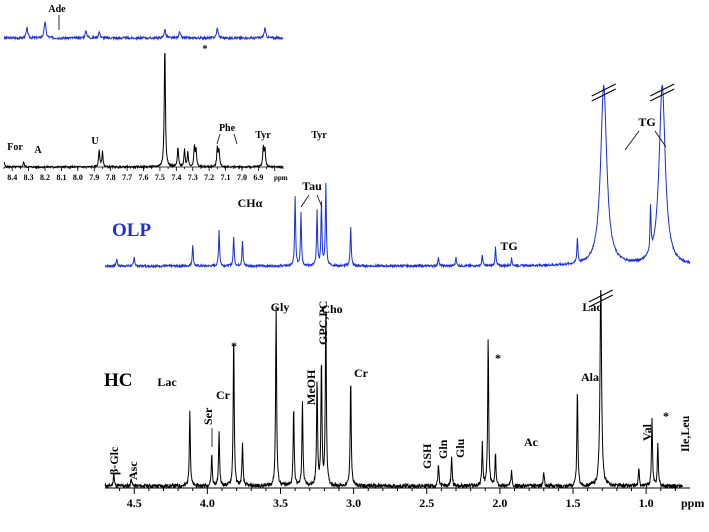 This screenshot has width=709, height=532. What do you see at coordinates (250, 203) in the screenshot?
I see `olp-peak-label: CHα` at bounding box center [250, 203].